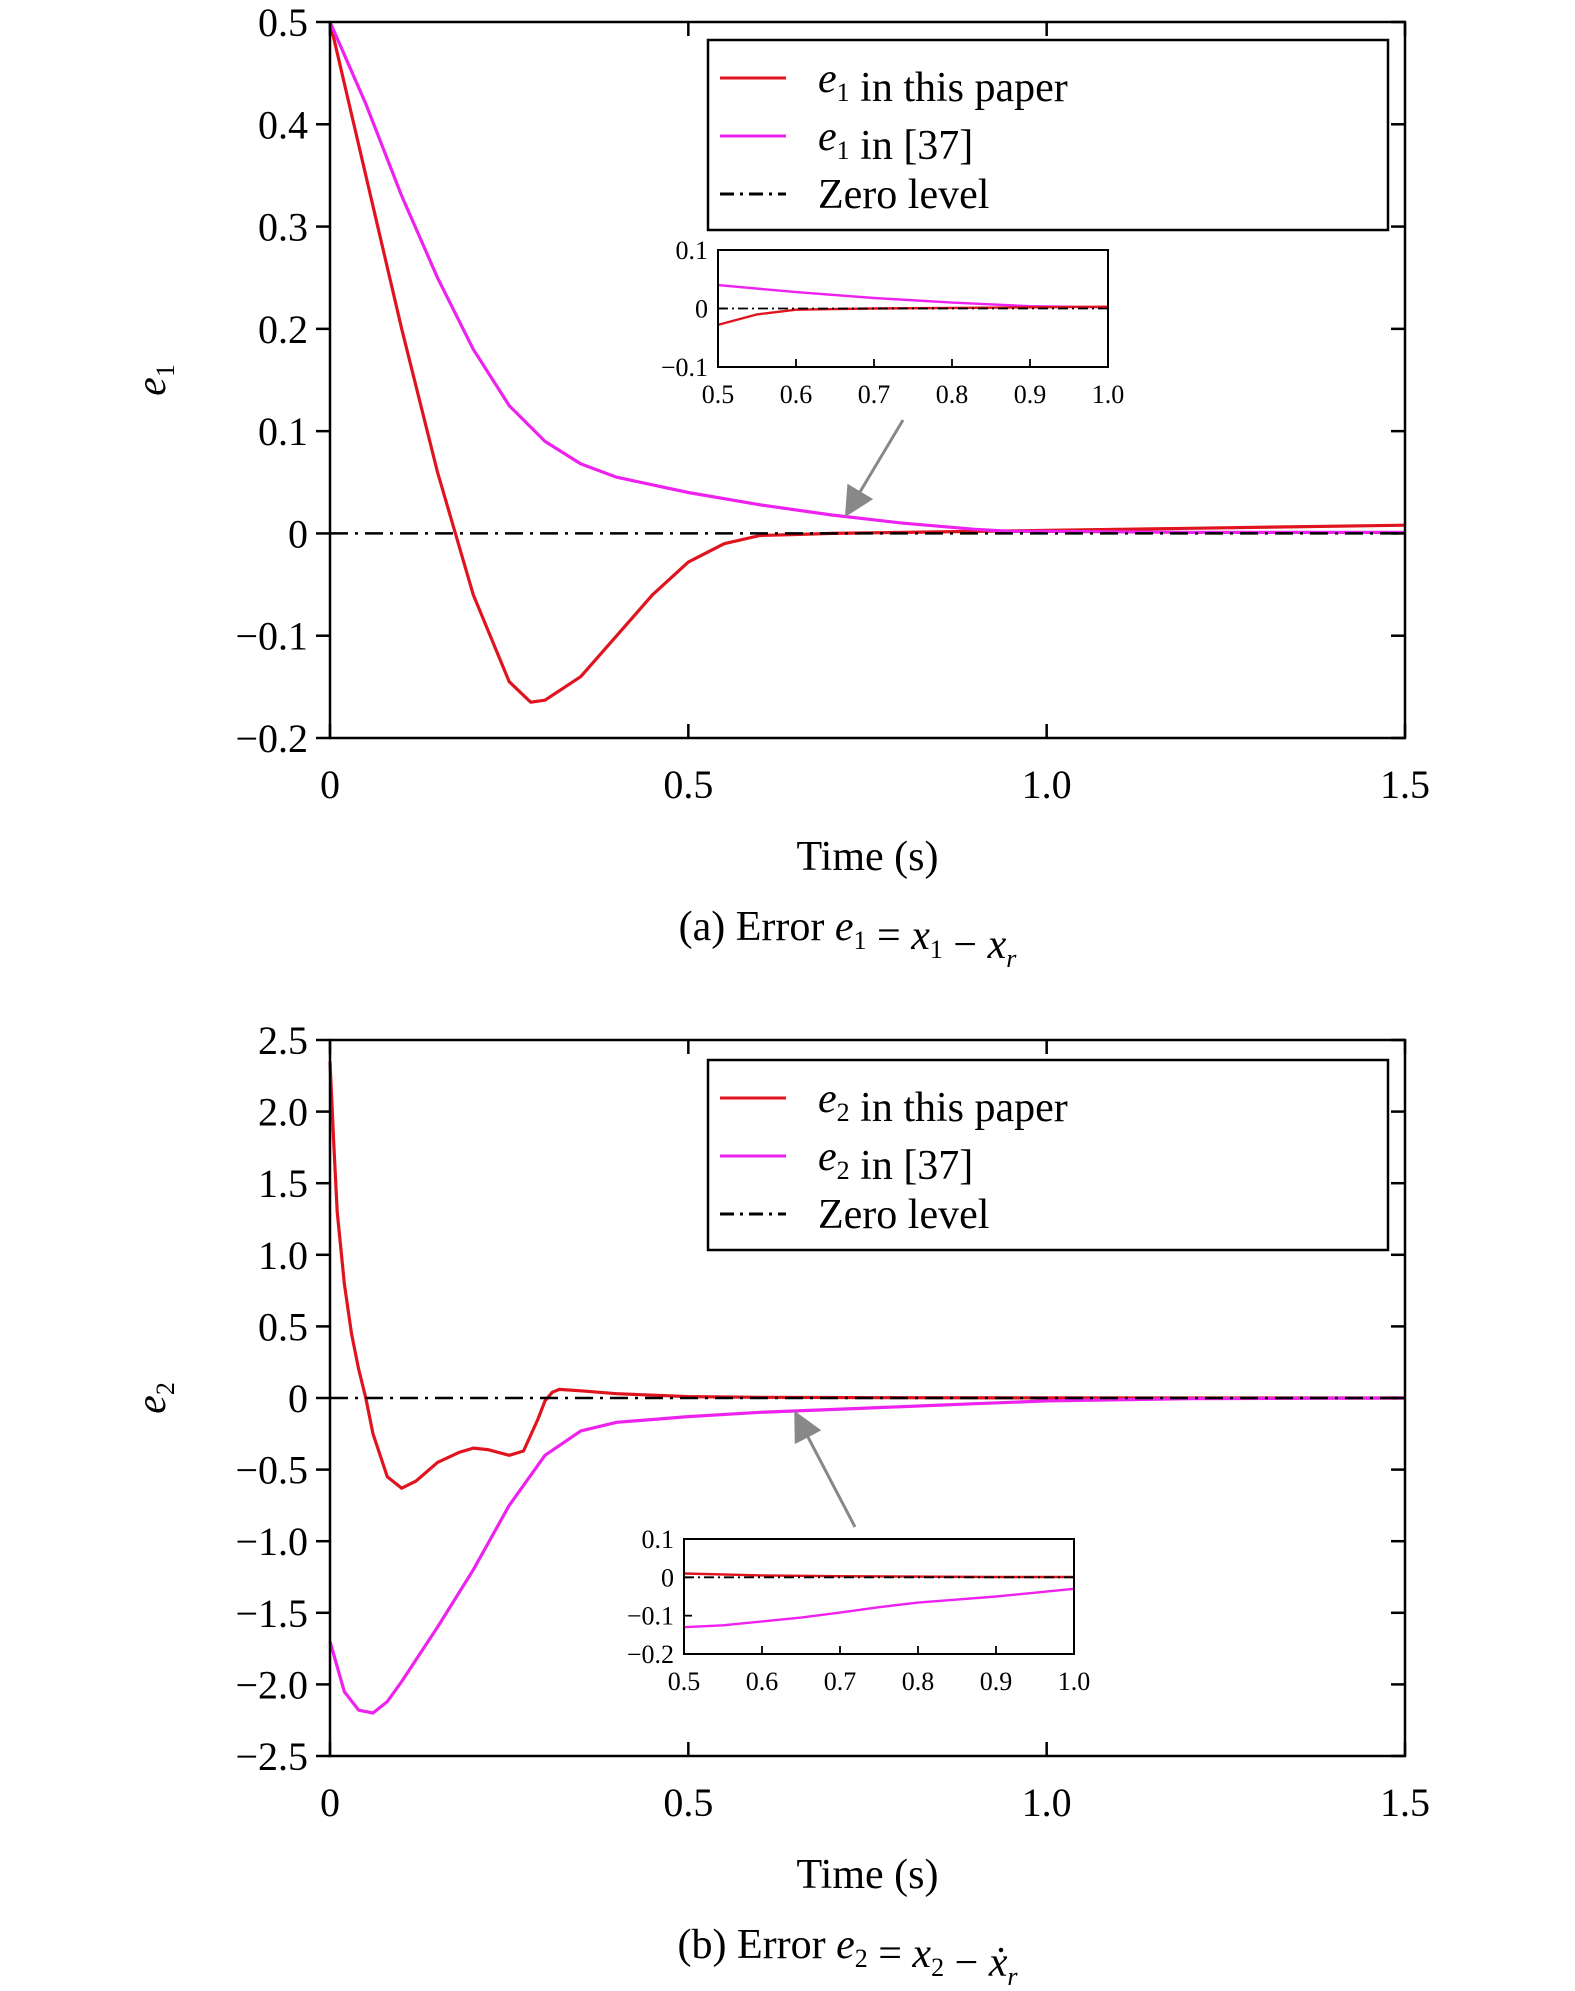  I want to click on y-tick-label: 0.2, so click(283, 329).